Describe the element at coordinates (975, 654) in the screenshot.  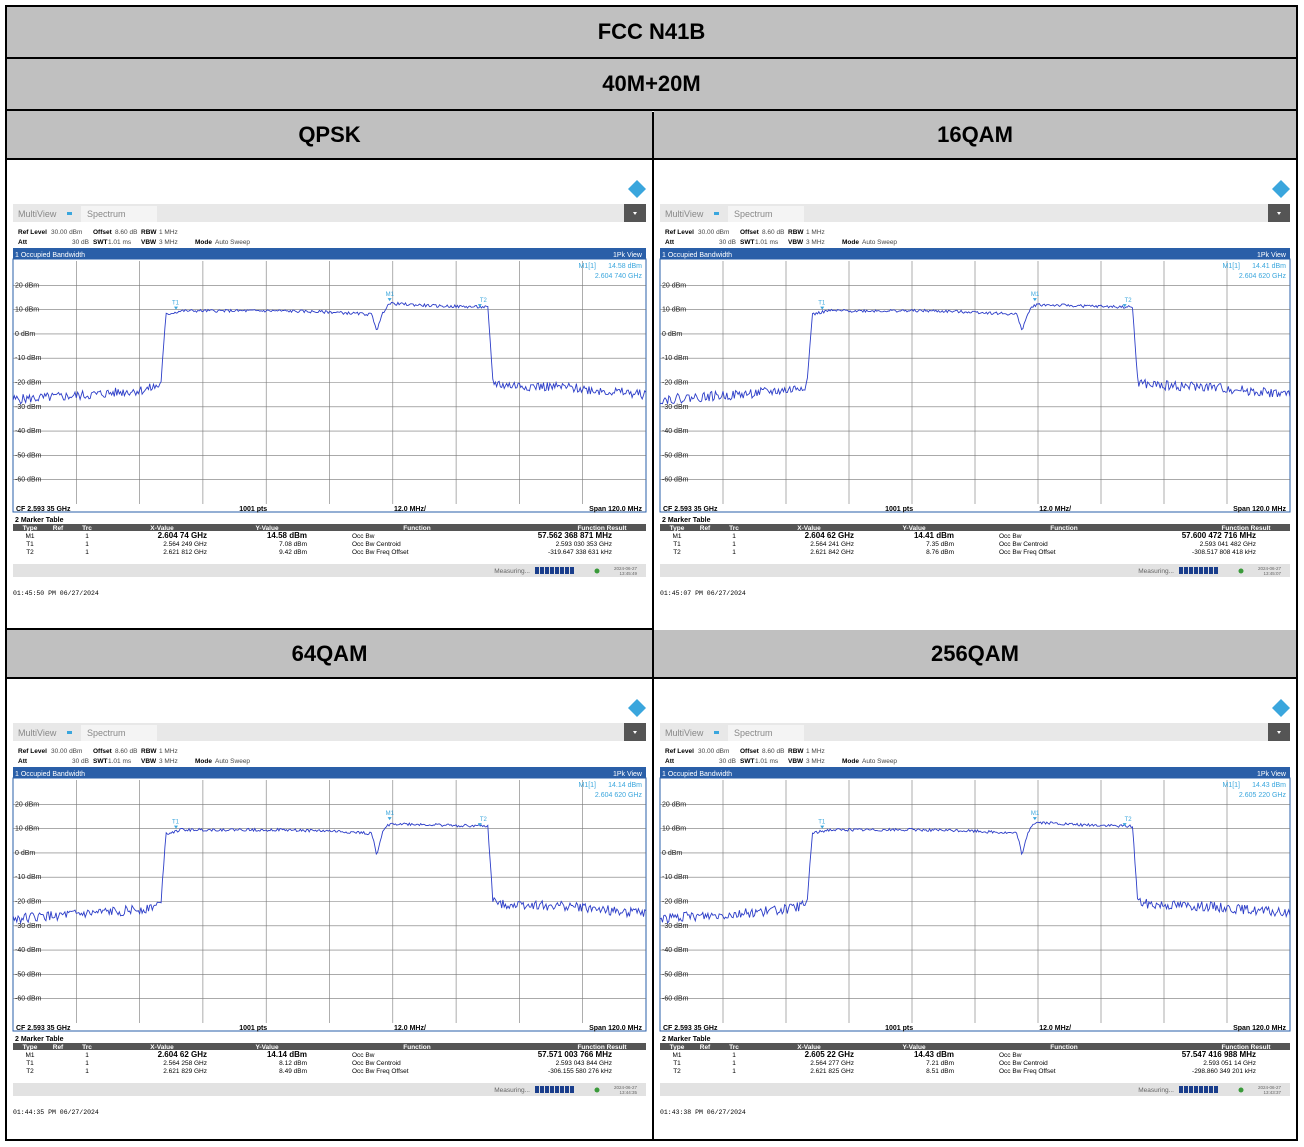
I see `modulation-title: 256QAM` at that location.